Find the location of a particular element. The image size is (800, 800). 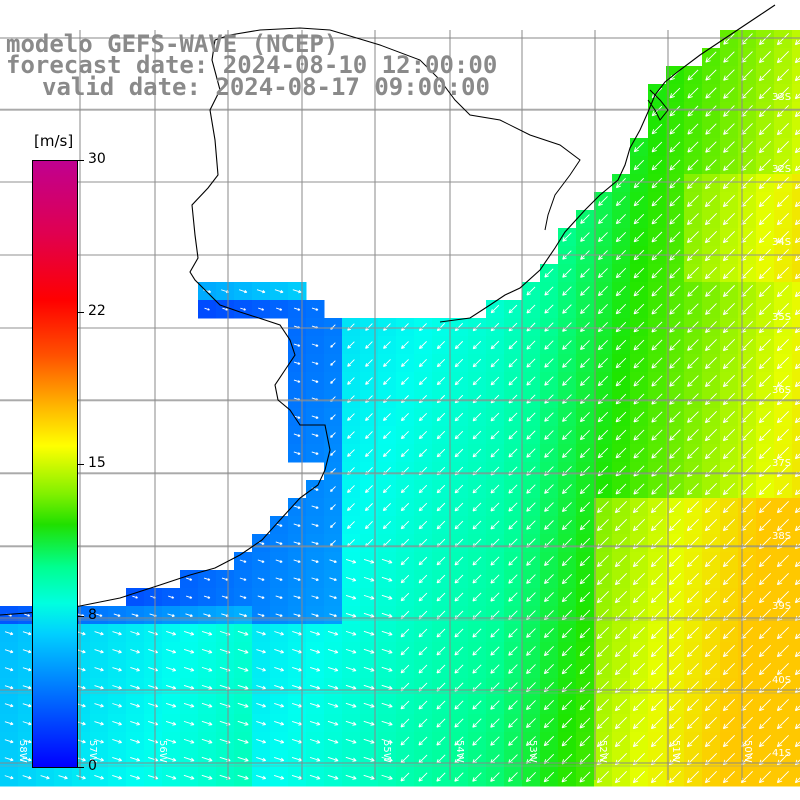

colorbar-tick-8: 8 is located at coordinates (92, 615).